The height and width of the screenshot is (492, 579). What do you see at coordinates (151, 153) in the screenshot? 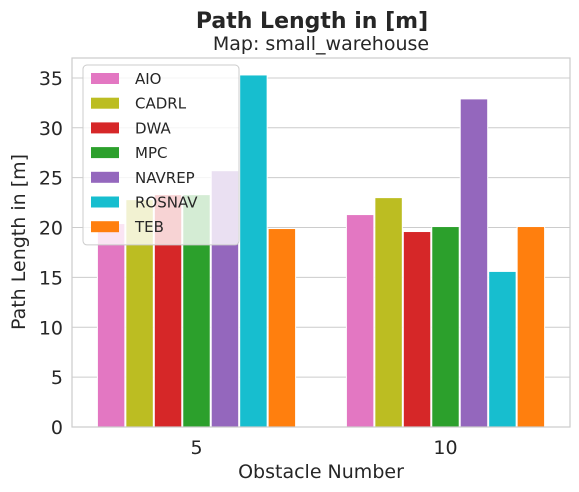
I see `legend-label-mpc: MPC` at bounding box center [151, 153].